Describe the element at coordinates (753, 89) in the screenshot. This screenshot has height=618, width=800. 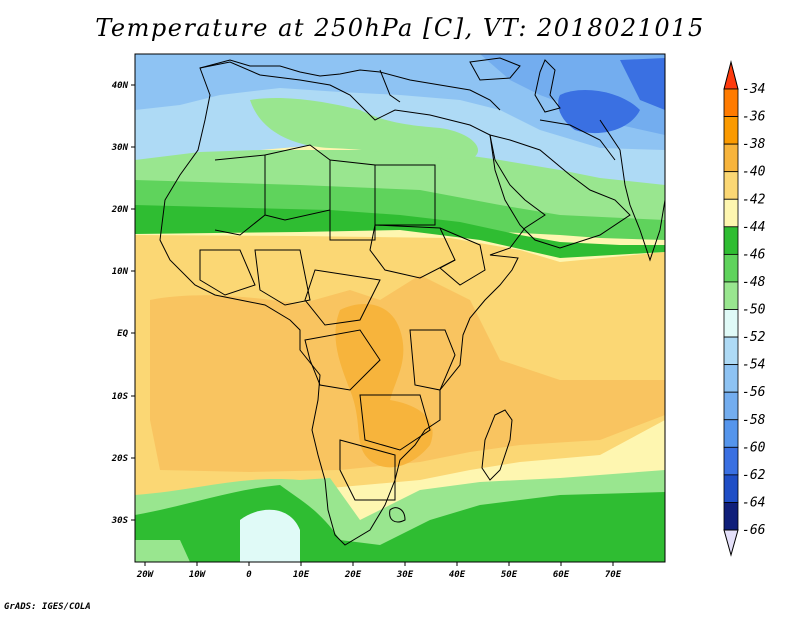
I see `colorbar-label: -34` at that location.